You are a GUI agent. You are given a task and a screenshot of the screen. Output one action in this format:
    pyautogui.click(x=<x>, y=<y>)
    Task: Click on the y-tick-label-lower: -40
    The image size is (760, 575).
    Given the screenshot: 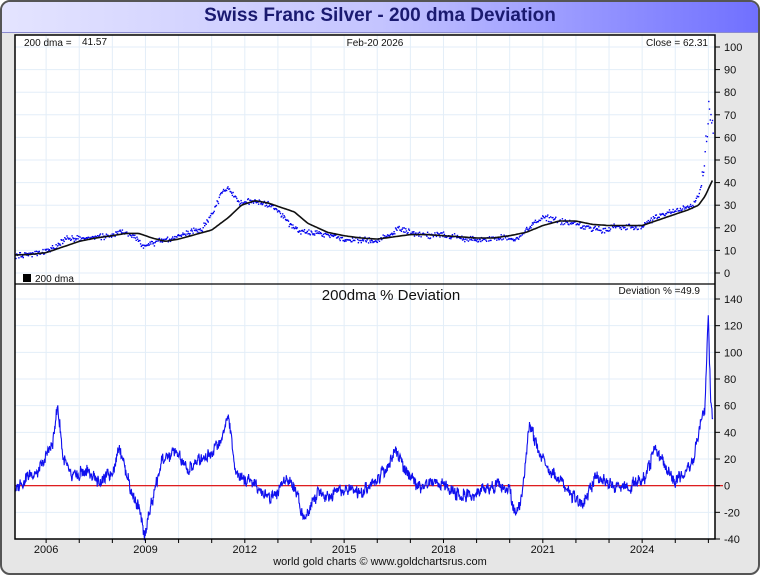 What is the action you would take?
    pyautogui.click(x=732, y=540)
    